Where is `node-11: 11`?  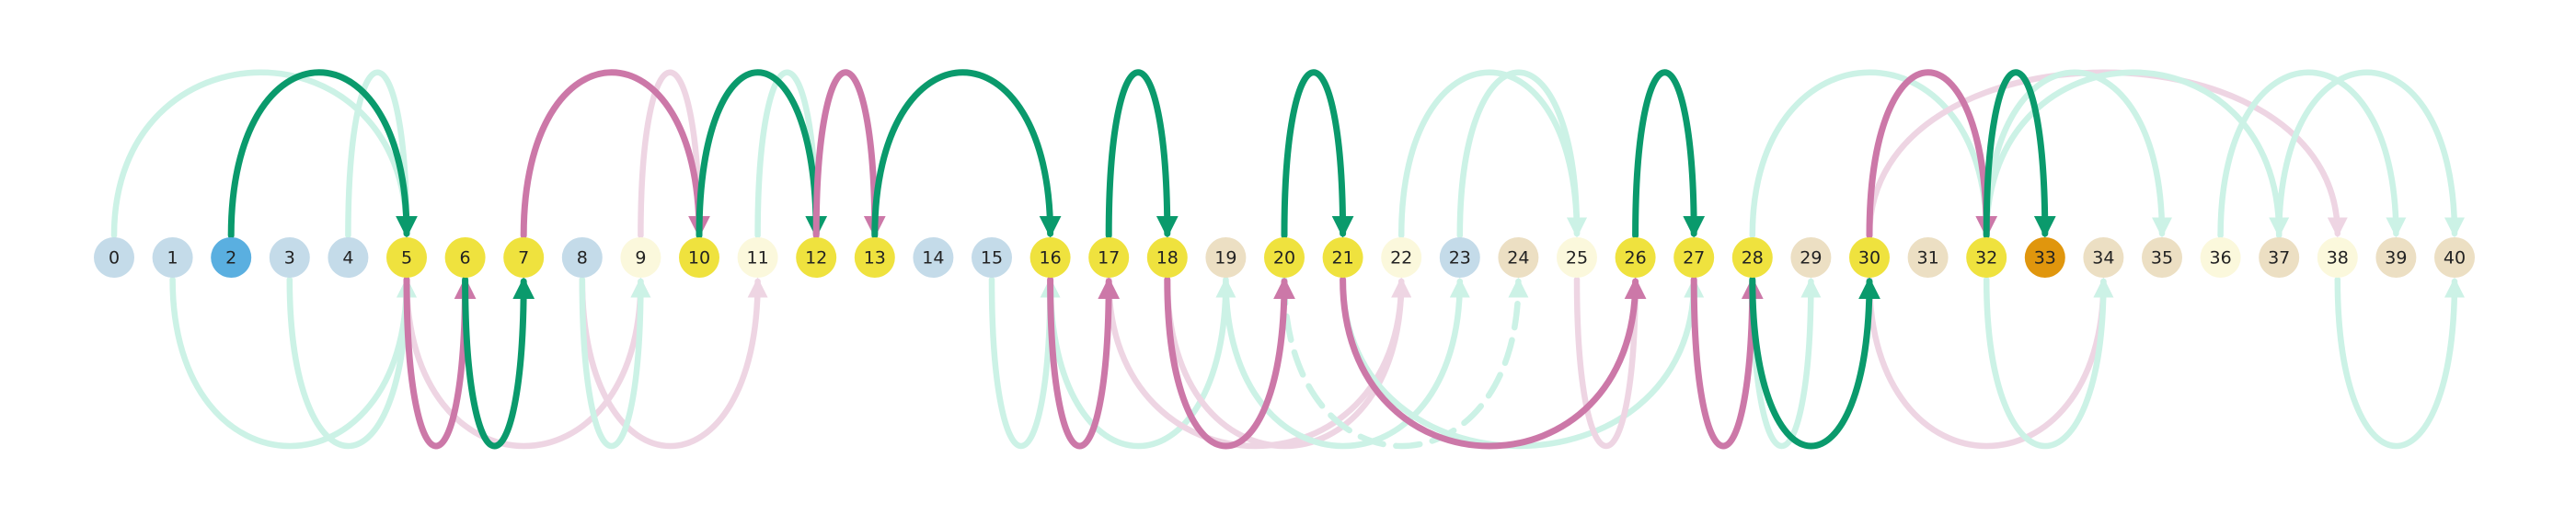
node-11: 11 is located at coordinates (757, 257).